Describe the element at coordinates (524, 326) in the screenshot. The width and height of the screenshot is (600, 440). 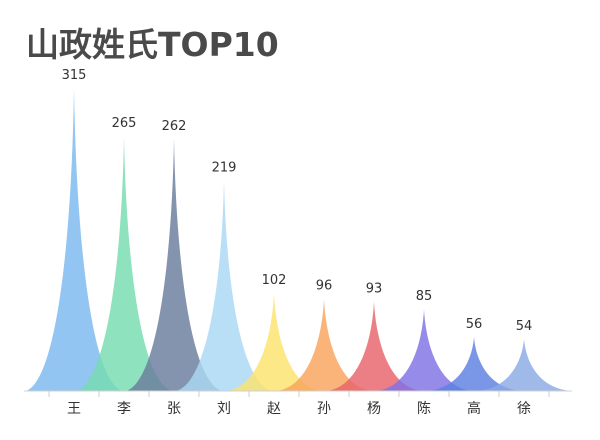
I see `value-label: 54` at that location.